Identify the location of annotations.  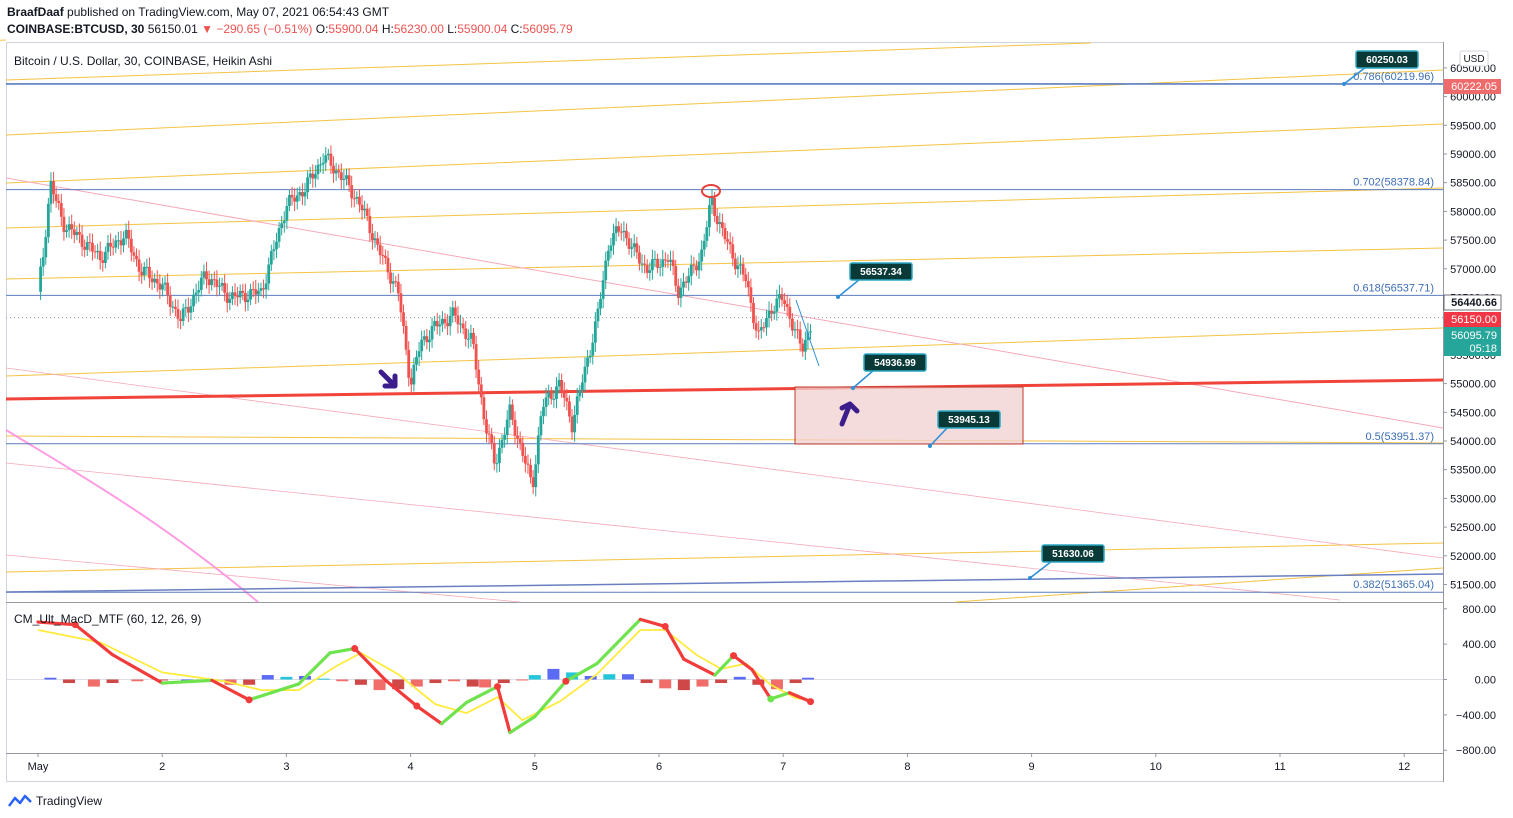
(619, 305).